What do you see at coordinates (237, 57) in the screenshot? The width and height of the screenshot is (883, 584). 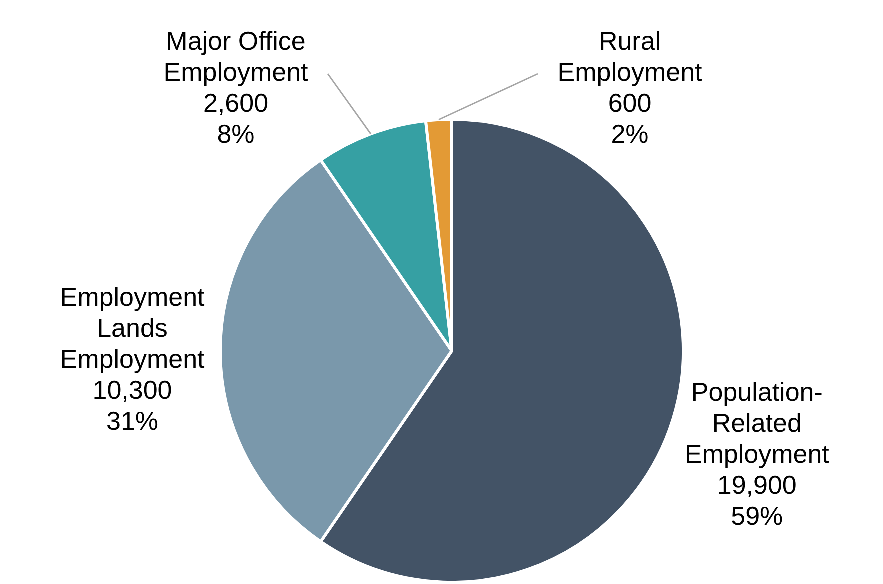 I see `slice-label: Major Office Employment` at bounding box center [237, 57].